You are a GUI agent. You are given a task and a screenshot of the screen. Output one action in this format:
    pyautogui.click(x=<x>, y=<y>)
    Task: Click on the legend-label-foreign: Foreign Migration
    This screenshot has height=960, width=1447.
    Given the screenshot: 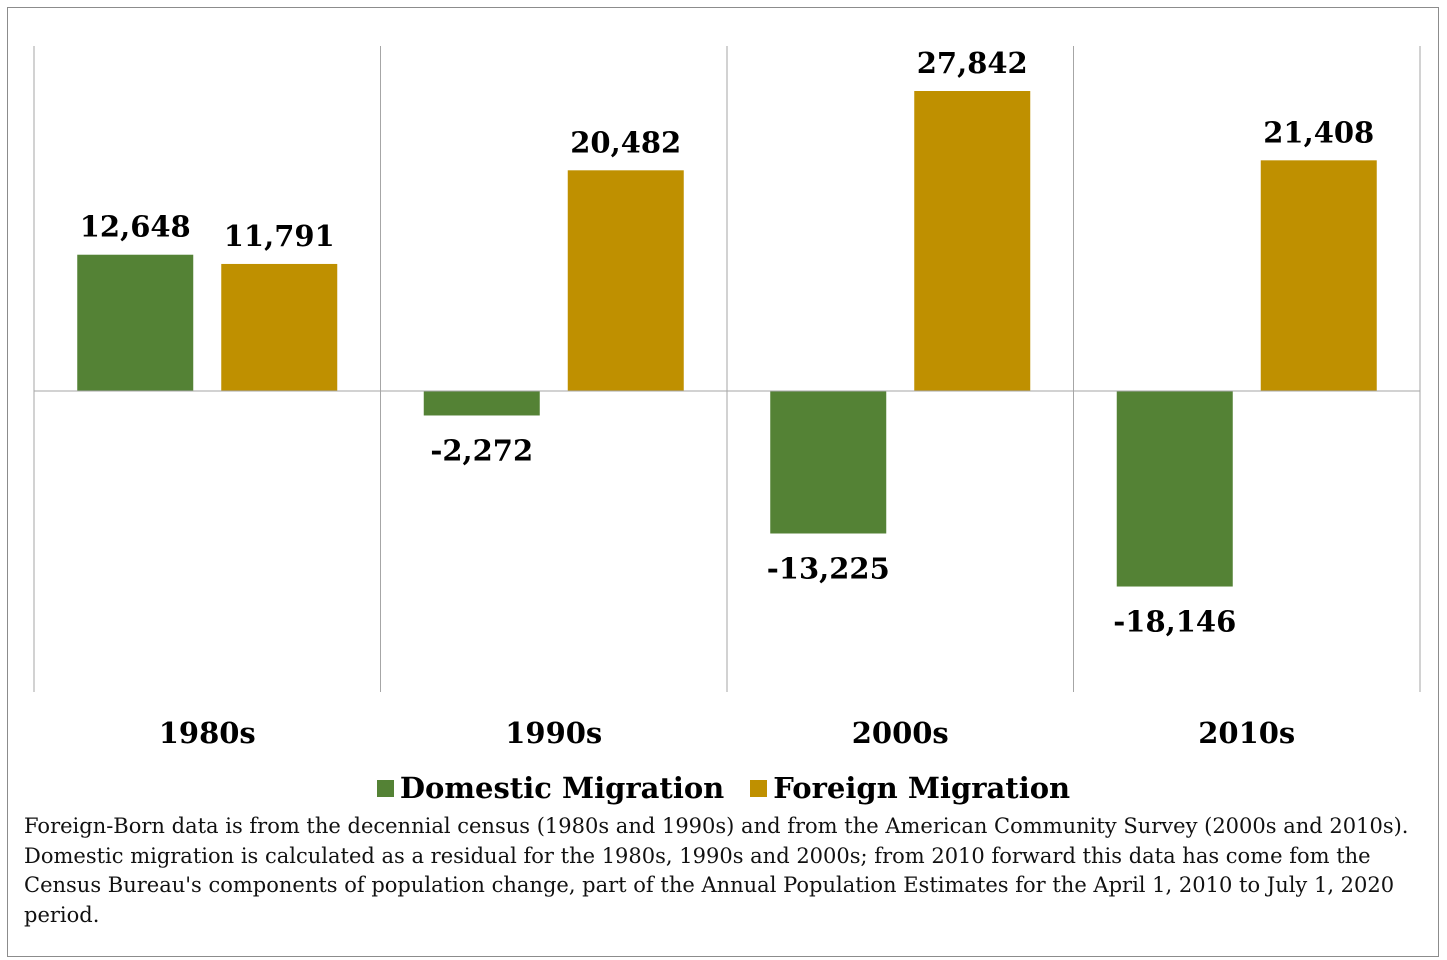 What is the action you would take?
    pyautogui.click(x=922, y=788)
    